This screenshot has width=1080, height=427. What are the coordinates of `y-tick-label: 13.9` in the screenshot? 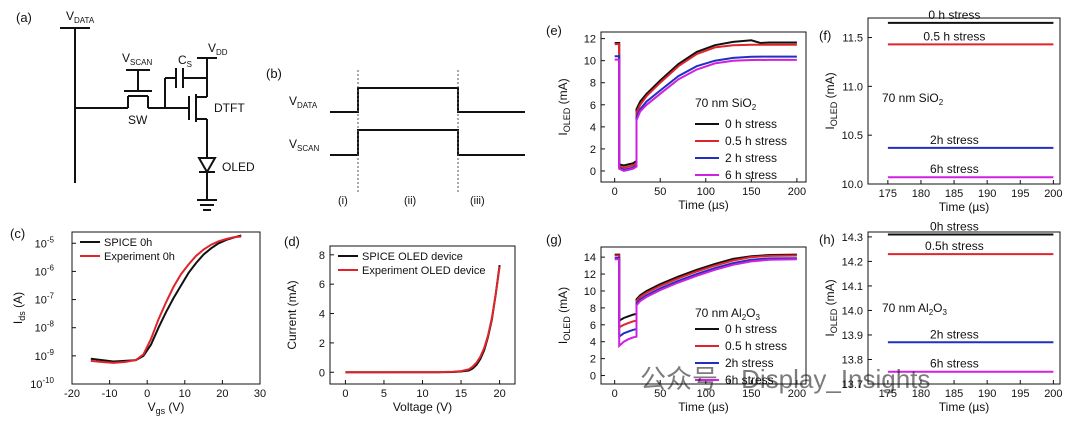 It's located at (852, 336).